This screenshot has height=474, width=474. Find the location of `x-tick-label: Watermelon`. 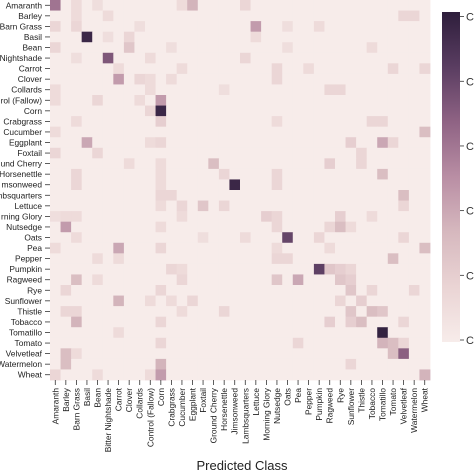

x-tick-label: Watermelon is located at coordinates (414, 410).